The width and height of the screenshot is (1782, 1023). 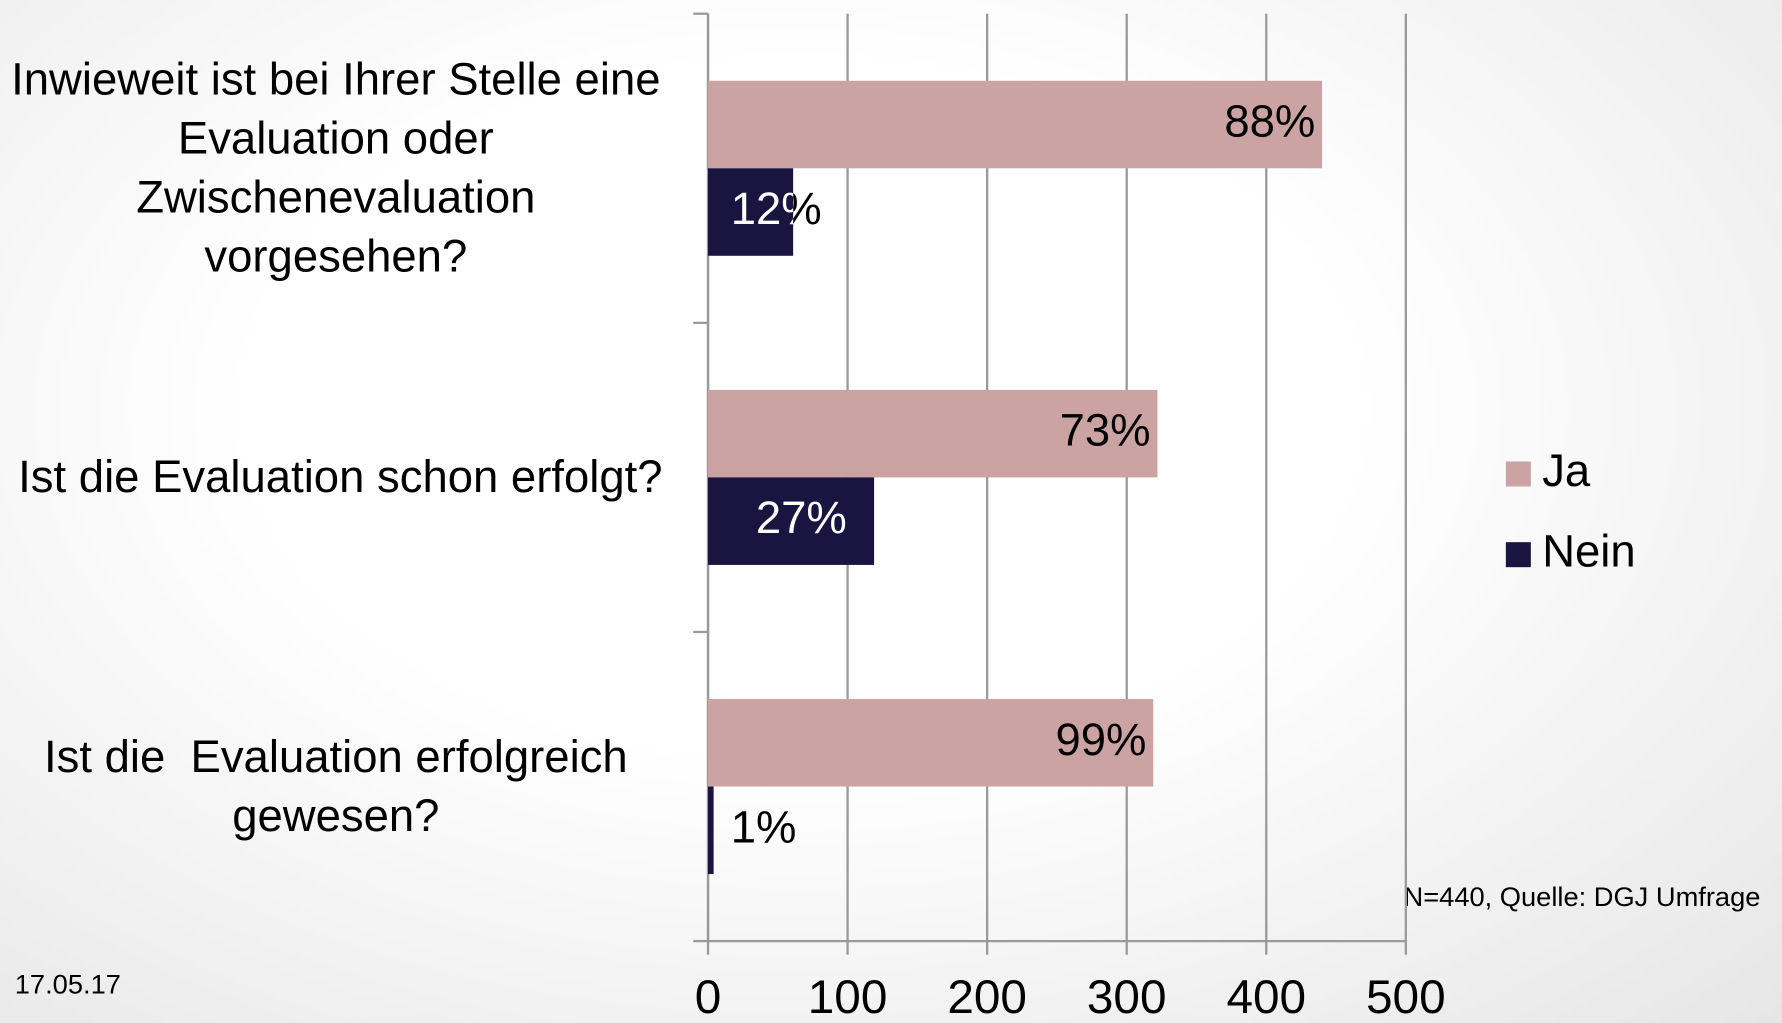 I want to click on data-label: 1%, so click(x=764, y=826).